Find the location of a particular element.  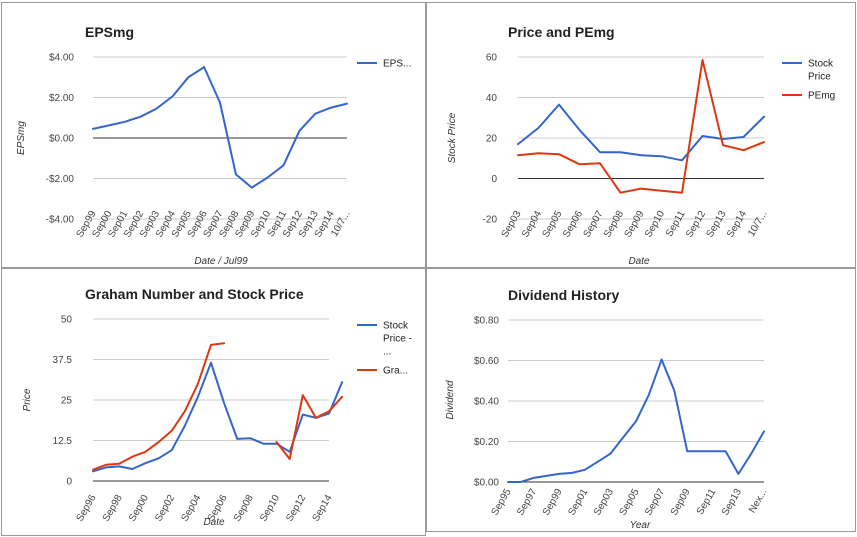

y-tick-label: $0.20 is located at coordinates (486, 442).